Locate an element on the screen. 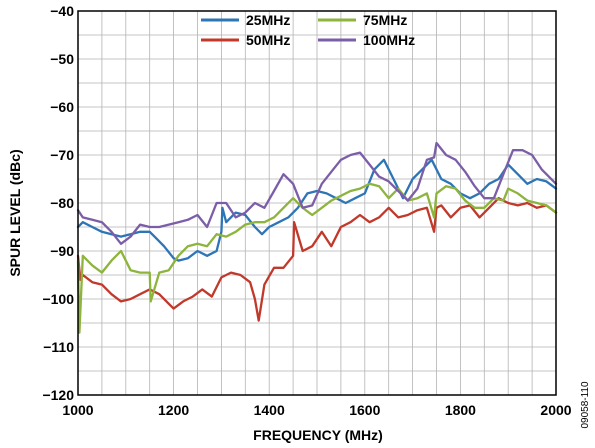 The image size is (595, 448). y-tick-label: −120 is located at coordinates (58, 395).